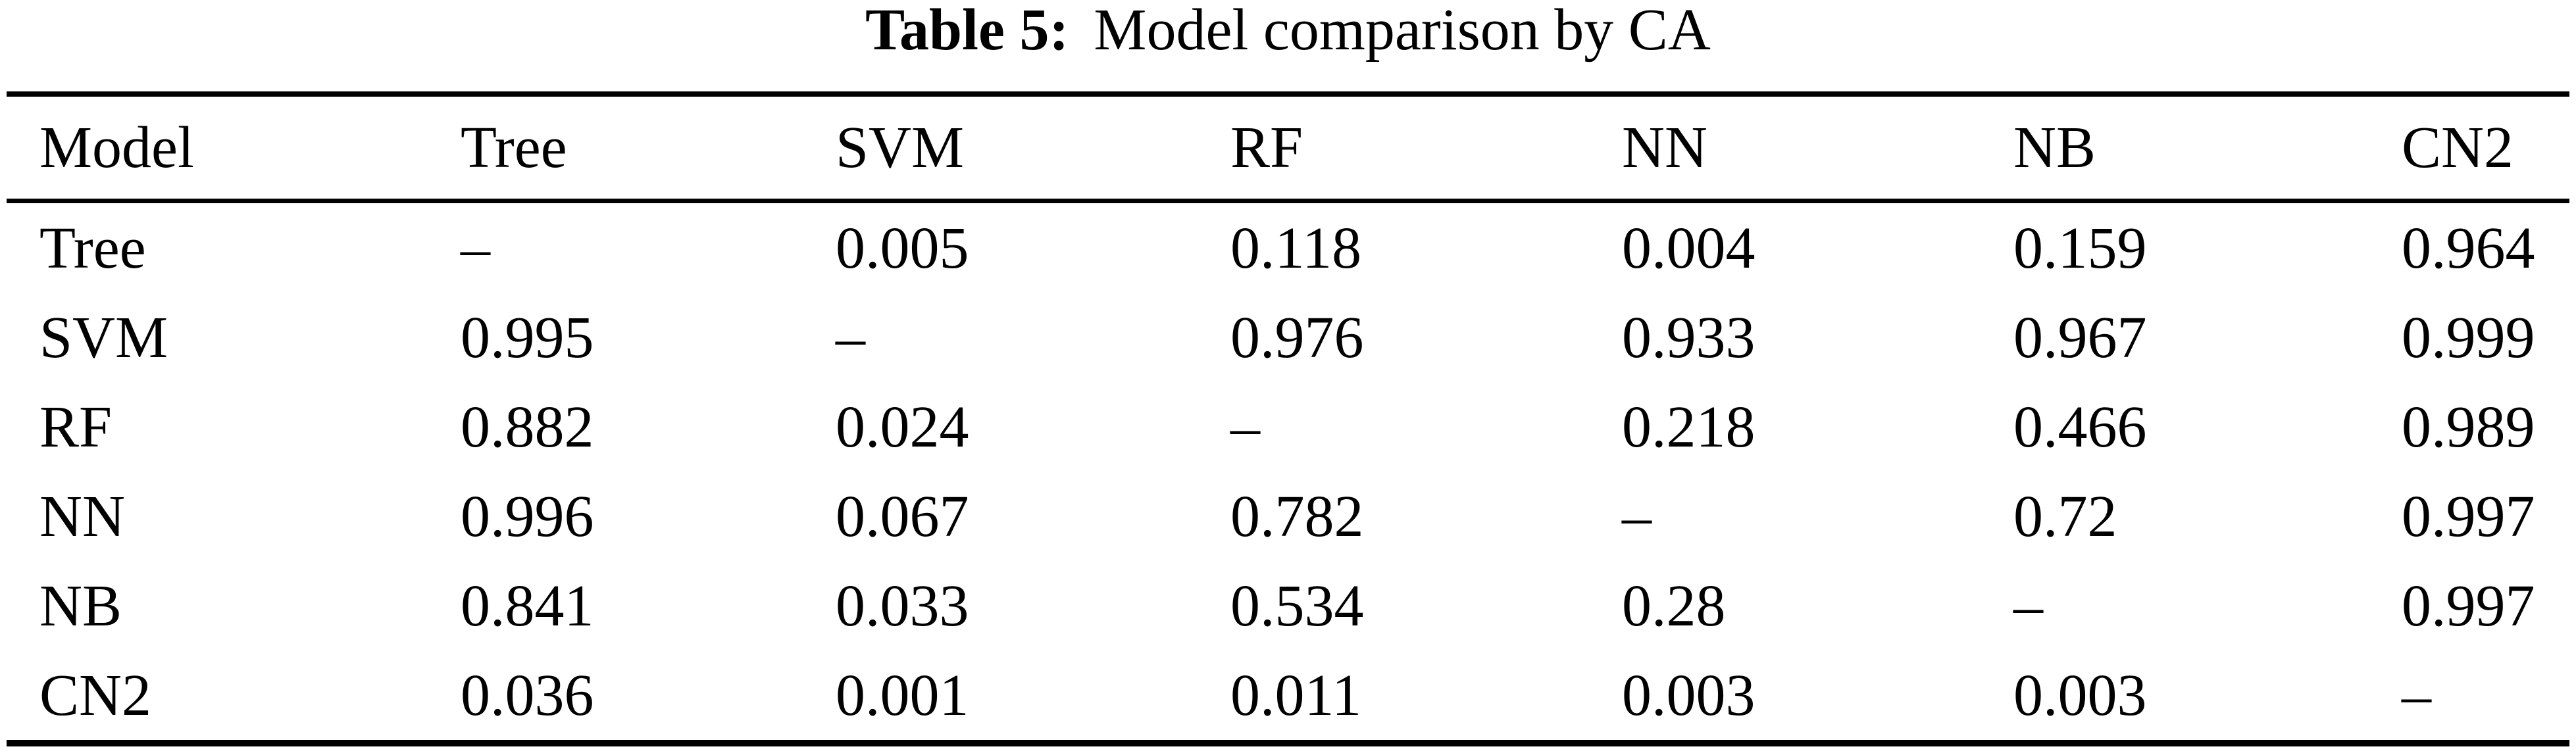  I want to click on column-header-nb: NB, so click(2175, 148).